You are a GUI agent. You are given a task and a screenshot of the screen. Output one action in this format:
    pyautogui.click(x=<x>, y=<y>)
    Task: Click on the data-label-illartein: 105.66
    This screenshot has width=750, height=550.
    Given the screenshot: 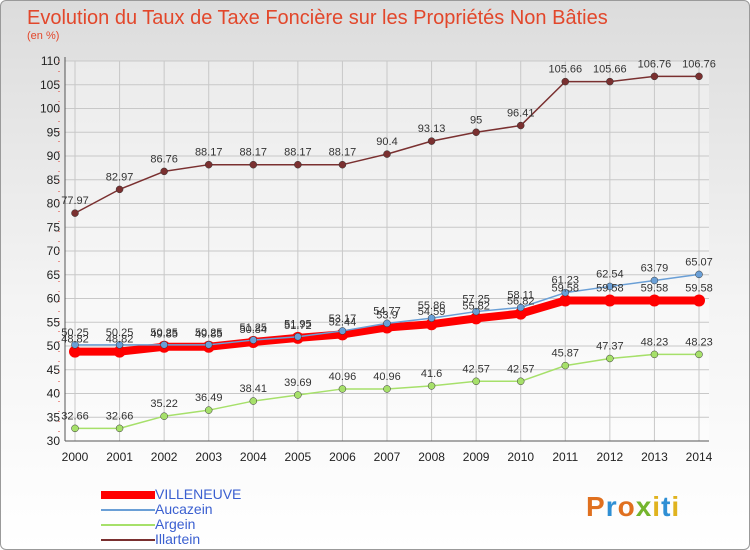 What is the action you would take?
    pyautogui.click(x=565, y=70)
    